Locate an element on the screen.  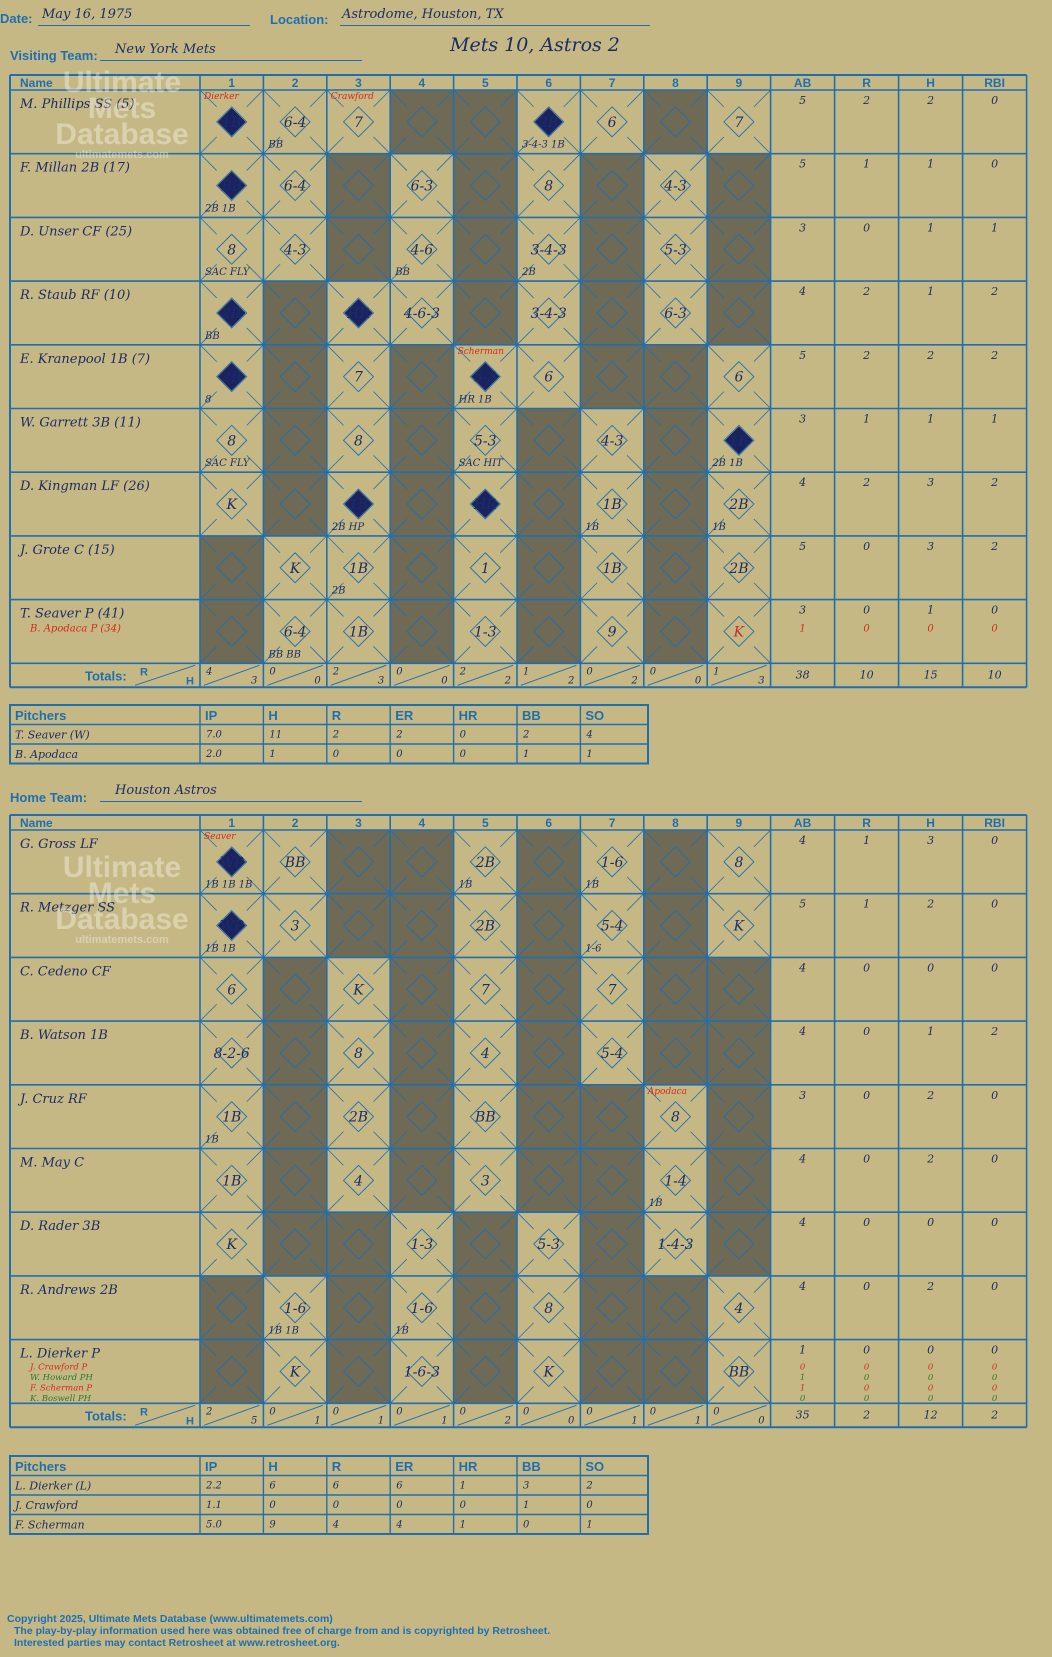
h-sub-name: W. Howard PH is located at coordinates (61, 1378).